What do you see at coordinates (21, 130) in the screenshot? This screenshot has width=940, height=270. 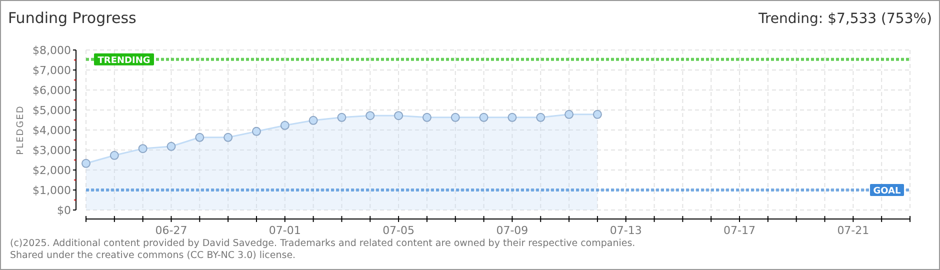 I see `y-axis-title: PLEDGED` at bounding box center [21, 130].